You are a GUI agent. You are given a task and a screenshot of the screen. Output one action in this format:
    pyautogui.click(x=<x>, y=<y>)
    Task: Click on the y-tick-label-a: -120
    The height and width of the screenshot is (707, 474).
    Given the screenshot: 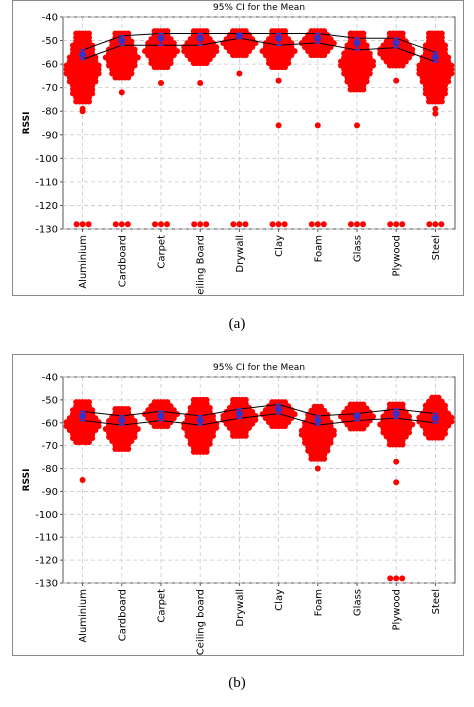 What is the action you would take?
    pyautogui.click(x=46, y=206)
    